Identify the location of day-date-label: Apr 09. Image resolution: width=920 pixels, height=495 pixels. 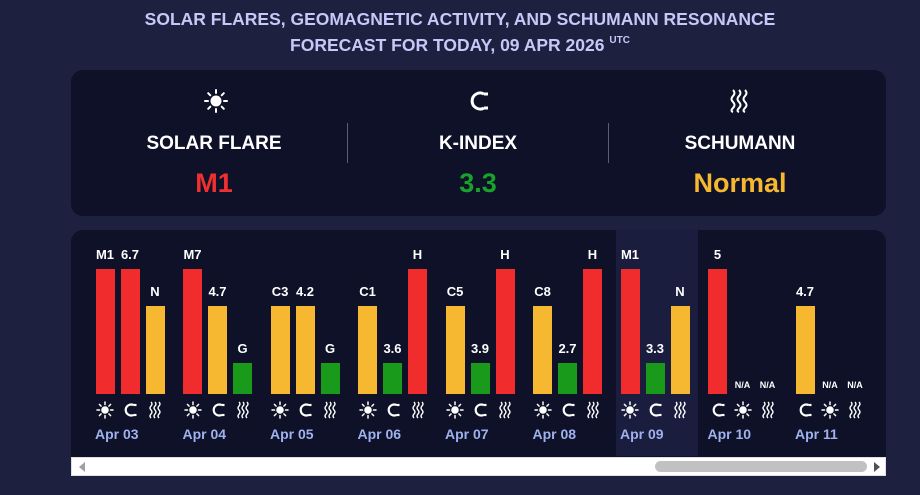
(642, 434).